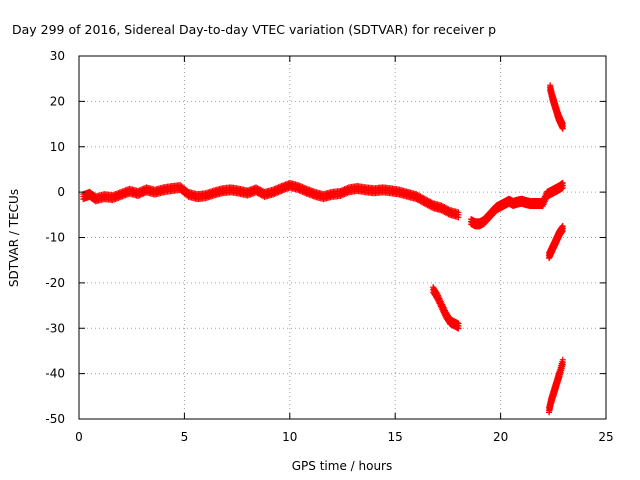 Image resolution: width=640 pixels, height=480 pixels. Describe the element at coordinates (342, 466) in the screenshot. I see `x-axis-label: GPS time / hours` at that location.